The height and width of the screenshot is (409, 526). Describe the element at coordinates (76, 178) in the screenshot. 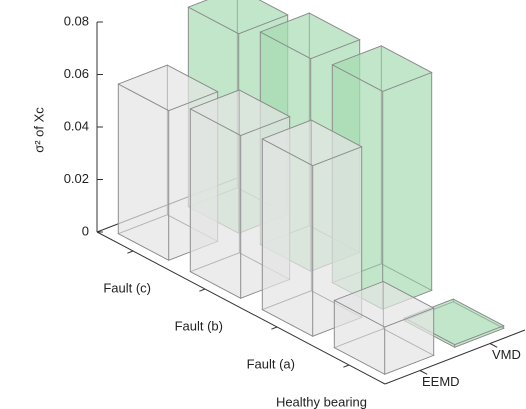

I see `z-tick-label: 0.02` at that location.